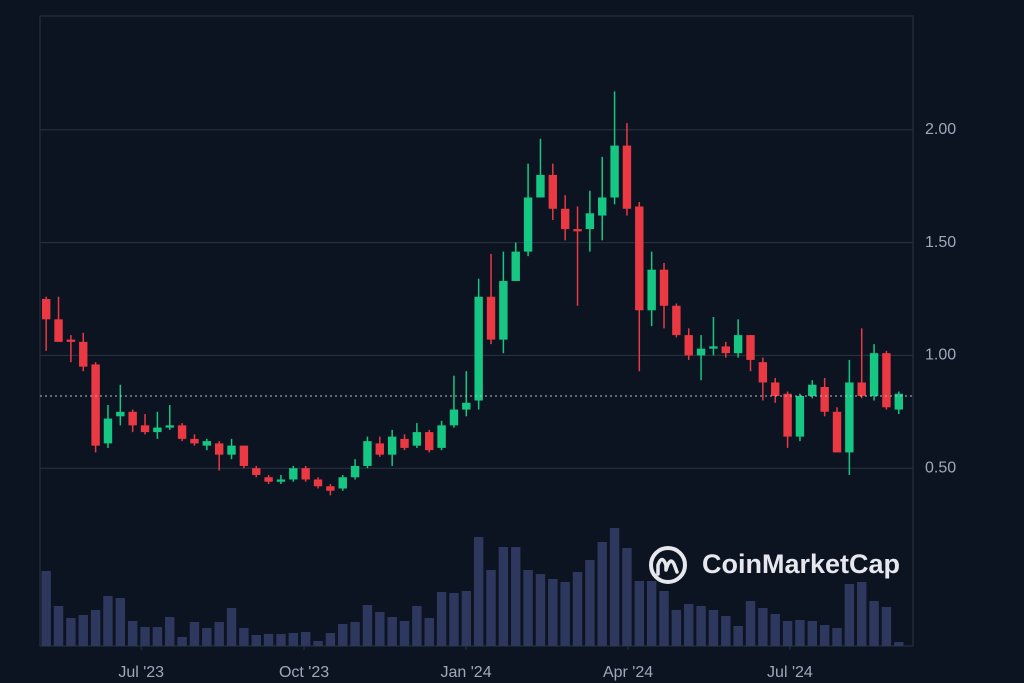 The width and height of the screenshot is (1024, 683). I want to click on x-tick-label: Oct '23, so click(304, 672).